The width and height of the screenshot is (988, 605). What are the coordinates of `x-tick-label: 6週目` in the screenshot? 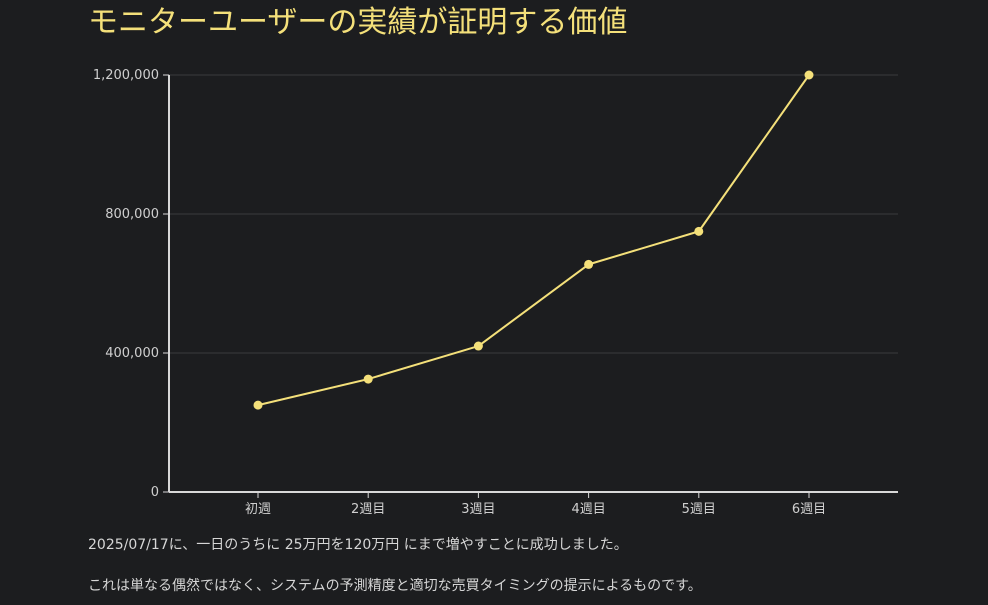 It's located at (809, 509).